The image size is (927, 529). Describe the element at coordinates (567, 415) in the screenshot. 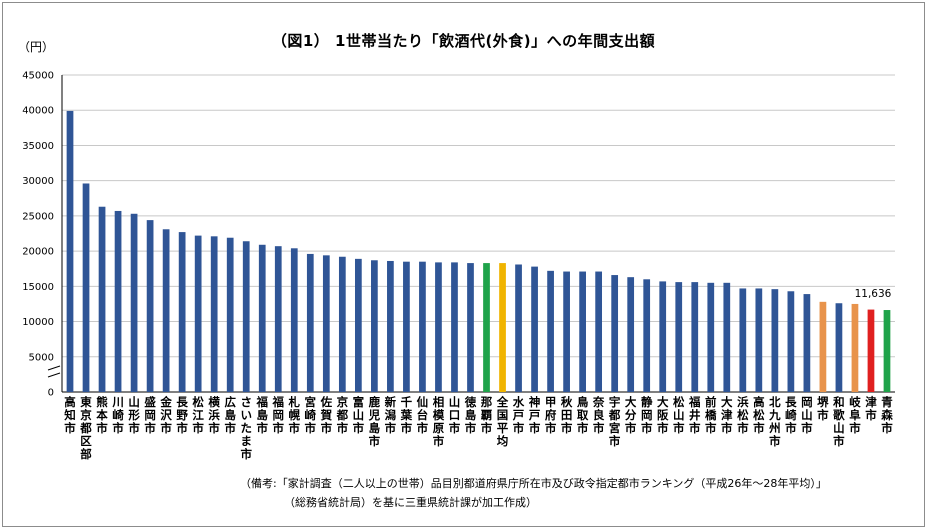

I see `x-tick-label: 秋田市` at that location.